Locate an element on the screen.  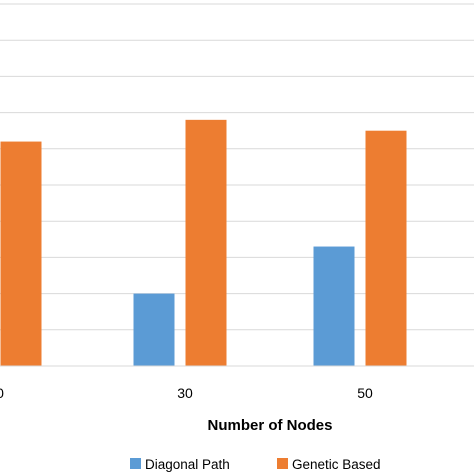
x-tick-labels: 0 30 50 is located at coordinates (186, 393).